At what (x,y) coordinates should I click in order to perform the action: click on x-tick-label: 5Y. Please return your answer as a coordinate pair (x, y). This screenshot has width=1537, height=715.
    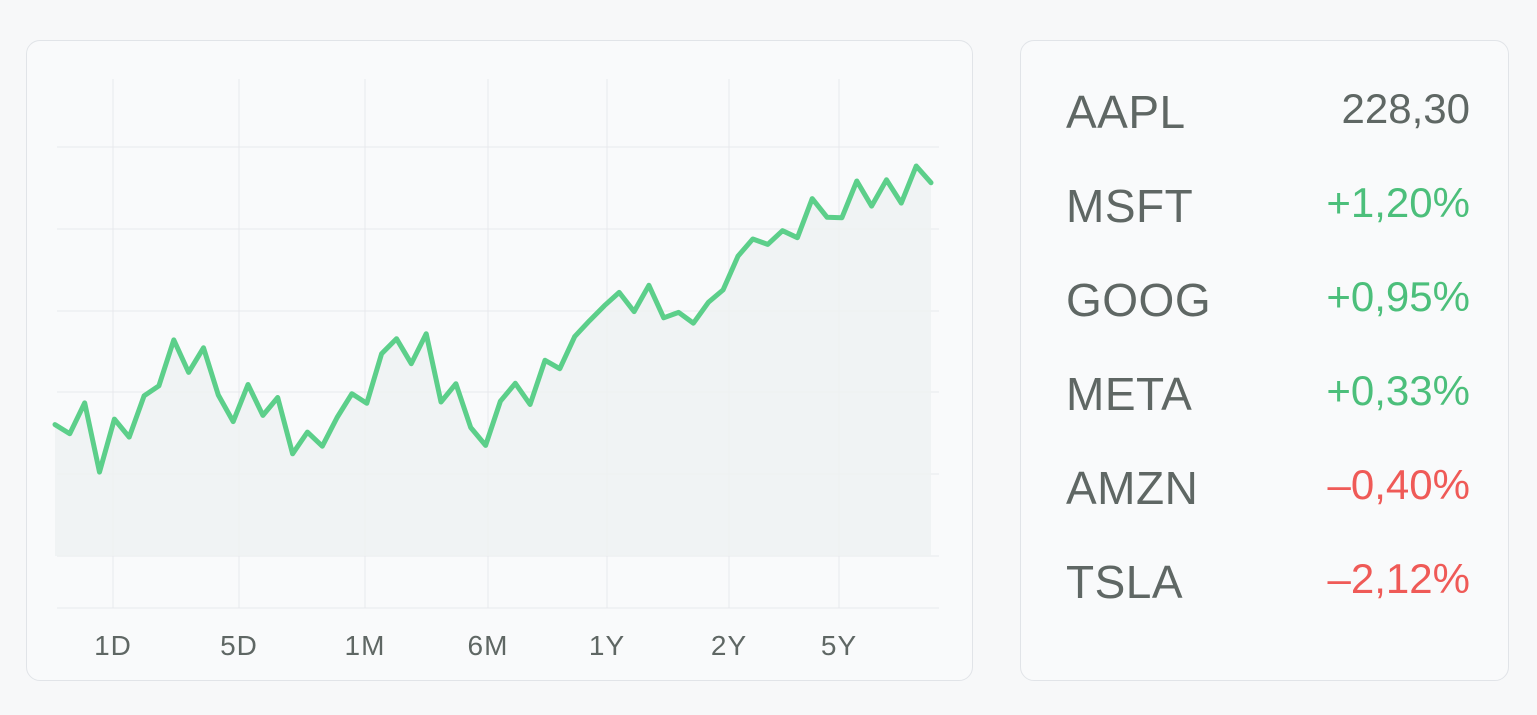
    Looking at the image, I should click on (839, 645).